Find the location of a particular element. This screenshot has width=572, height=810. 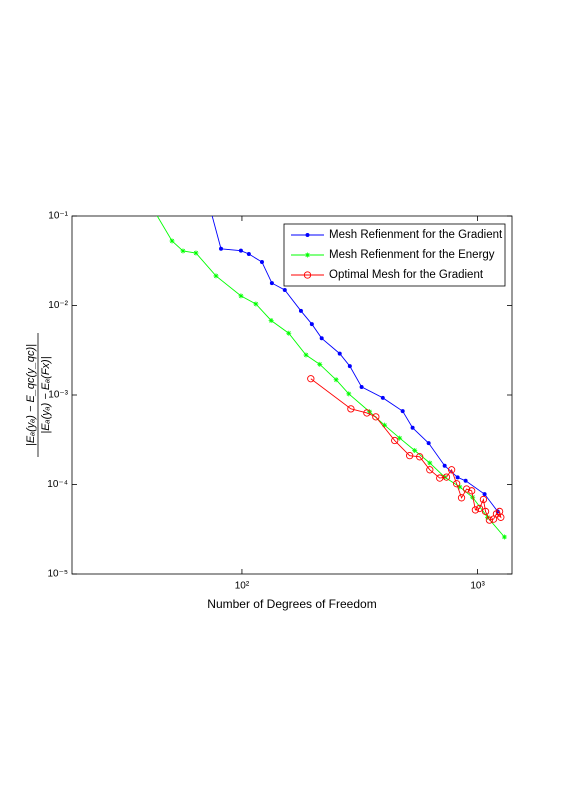

legend-label: Mesh Refienment for the Energy is located at coordinates (412, 255).